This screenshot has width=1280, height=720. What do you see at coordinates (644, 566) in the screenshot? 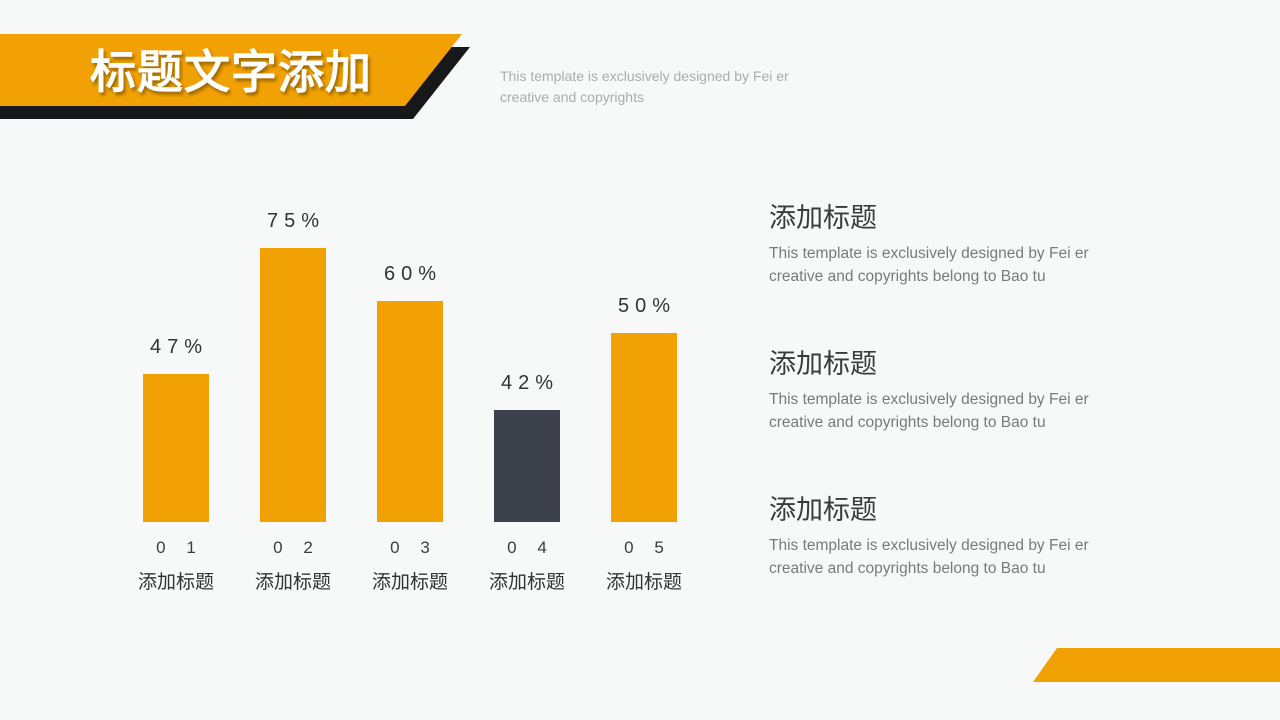
I see `bar-label-group: 0 5 添加标题` at bounding box center [644, 566].